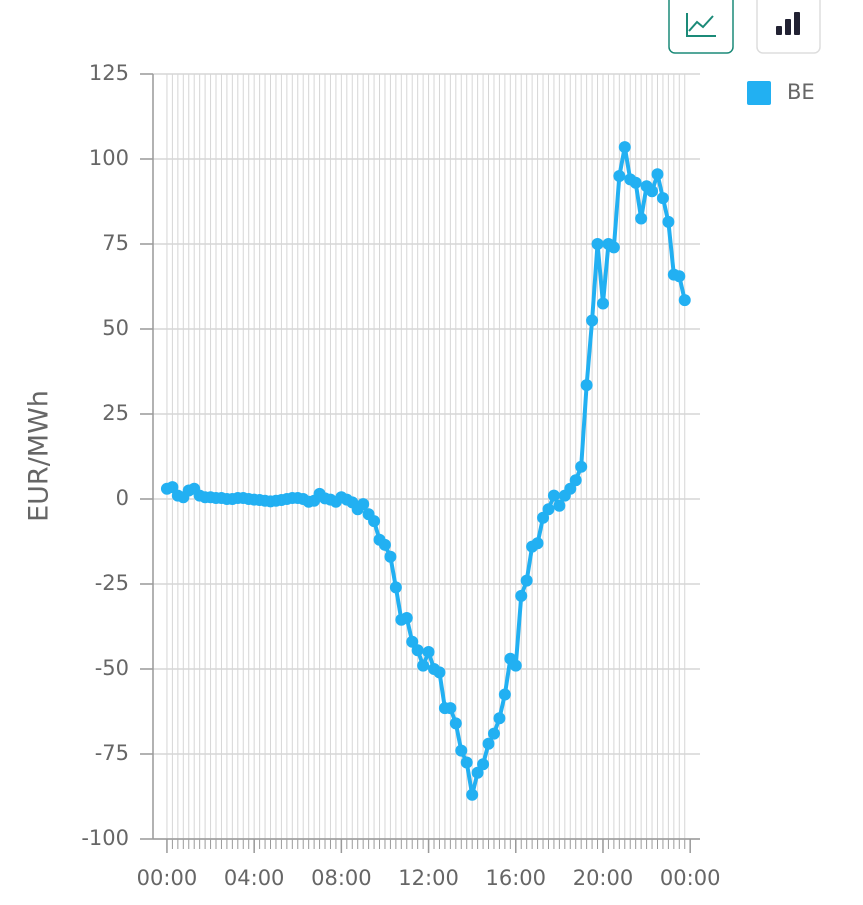 The width and height of the screenshot is (863, 905). Describe the element at coordinates (109, 73) in the screenshot. I see `y-tick-label: 125` at that location.